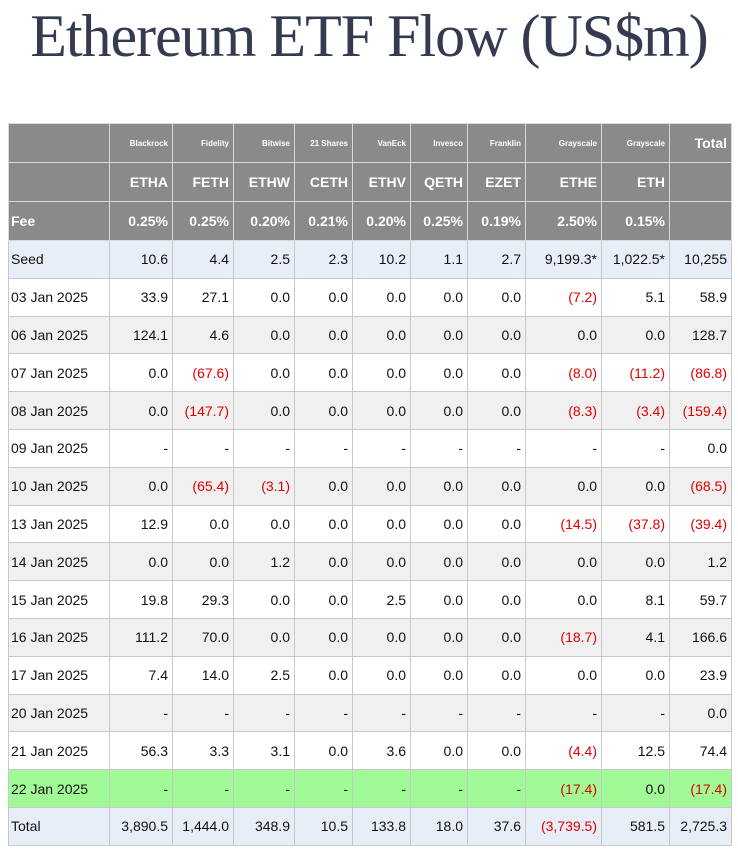  Describe the element at coordinates (264, 221) in the screenshot. I see `fee: 0.20%` at that location.